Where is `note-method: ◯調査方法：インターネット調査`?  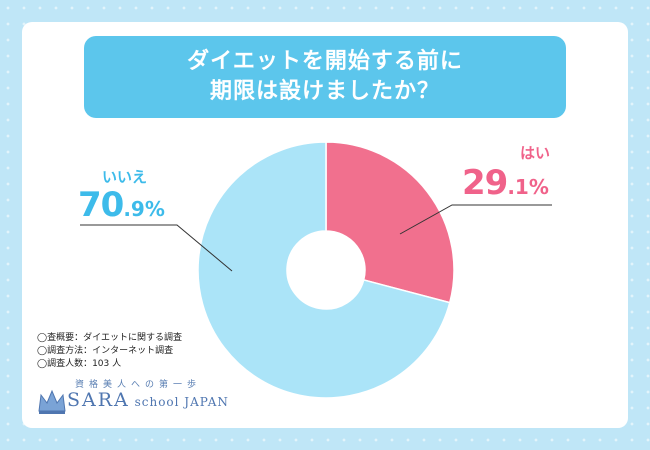
note-method: ◯調査方法：インターネット調査 is located at coordinates (105, 351).